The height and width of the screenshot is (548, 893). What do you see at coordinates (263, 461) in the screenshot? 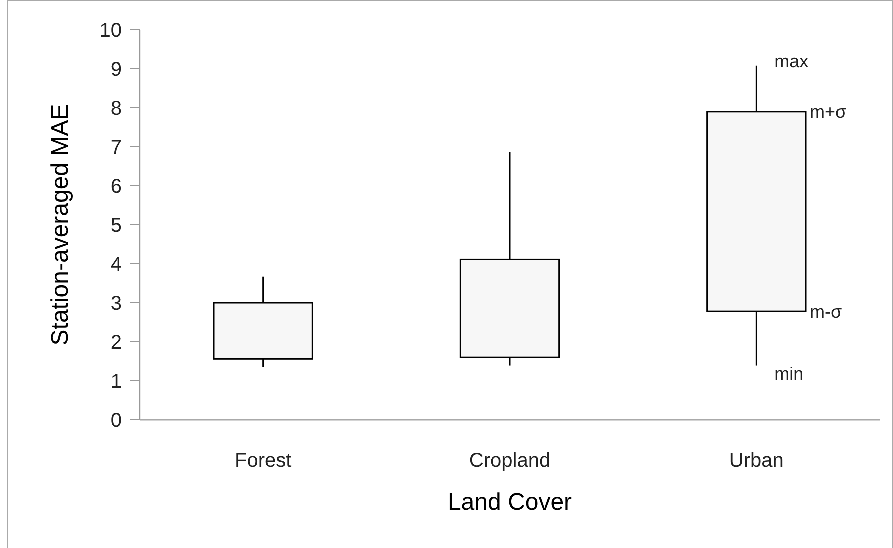
I see `x-tick-label: Forest` at bounding box center [263, 461].